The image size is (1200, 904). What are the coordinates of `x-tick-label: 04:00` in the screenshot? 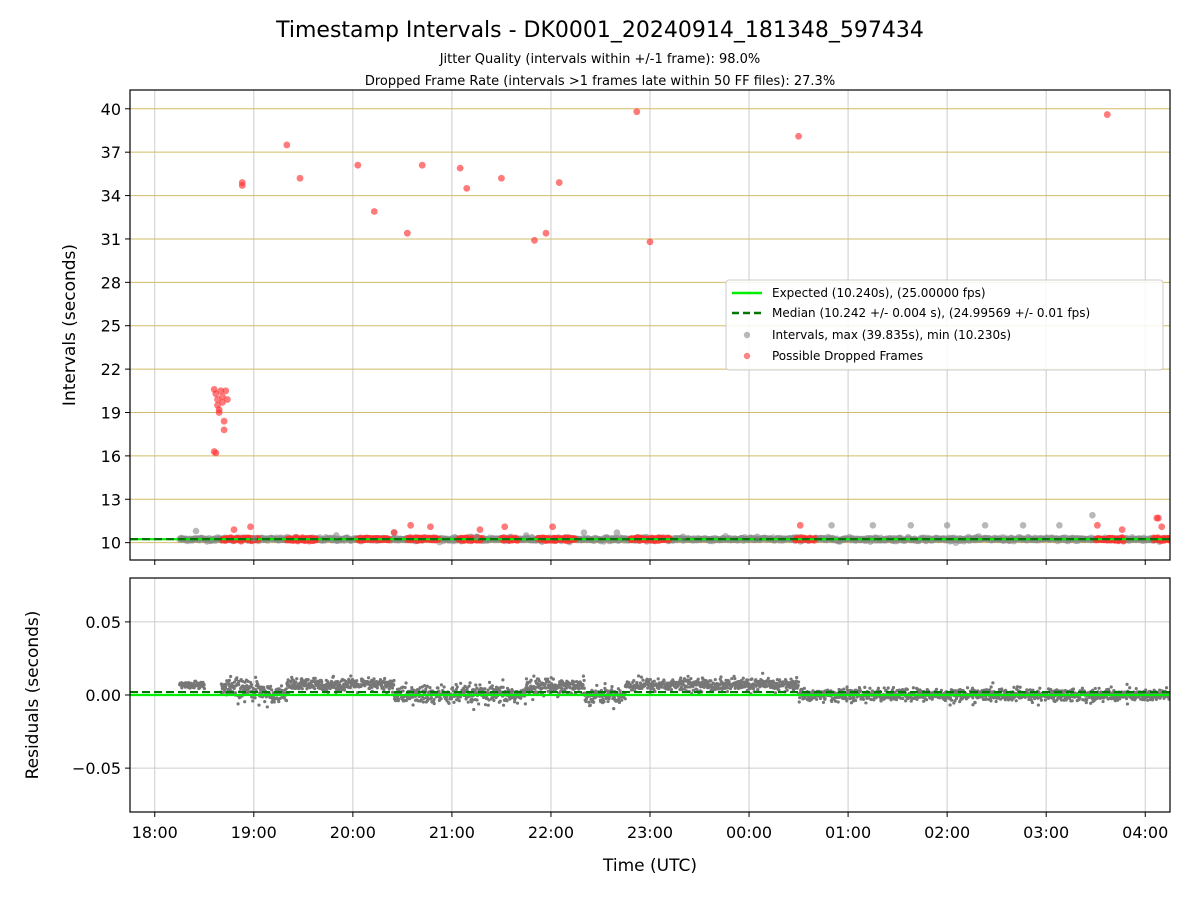 It's located at (1145, 832).